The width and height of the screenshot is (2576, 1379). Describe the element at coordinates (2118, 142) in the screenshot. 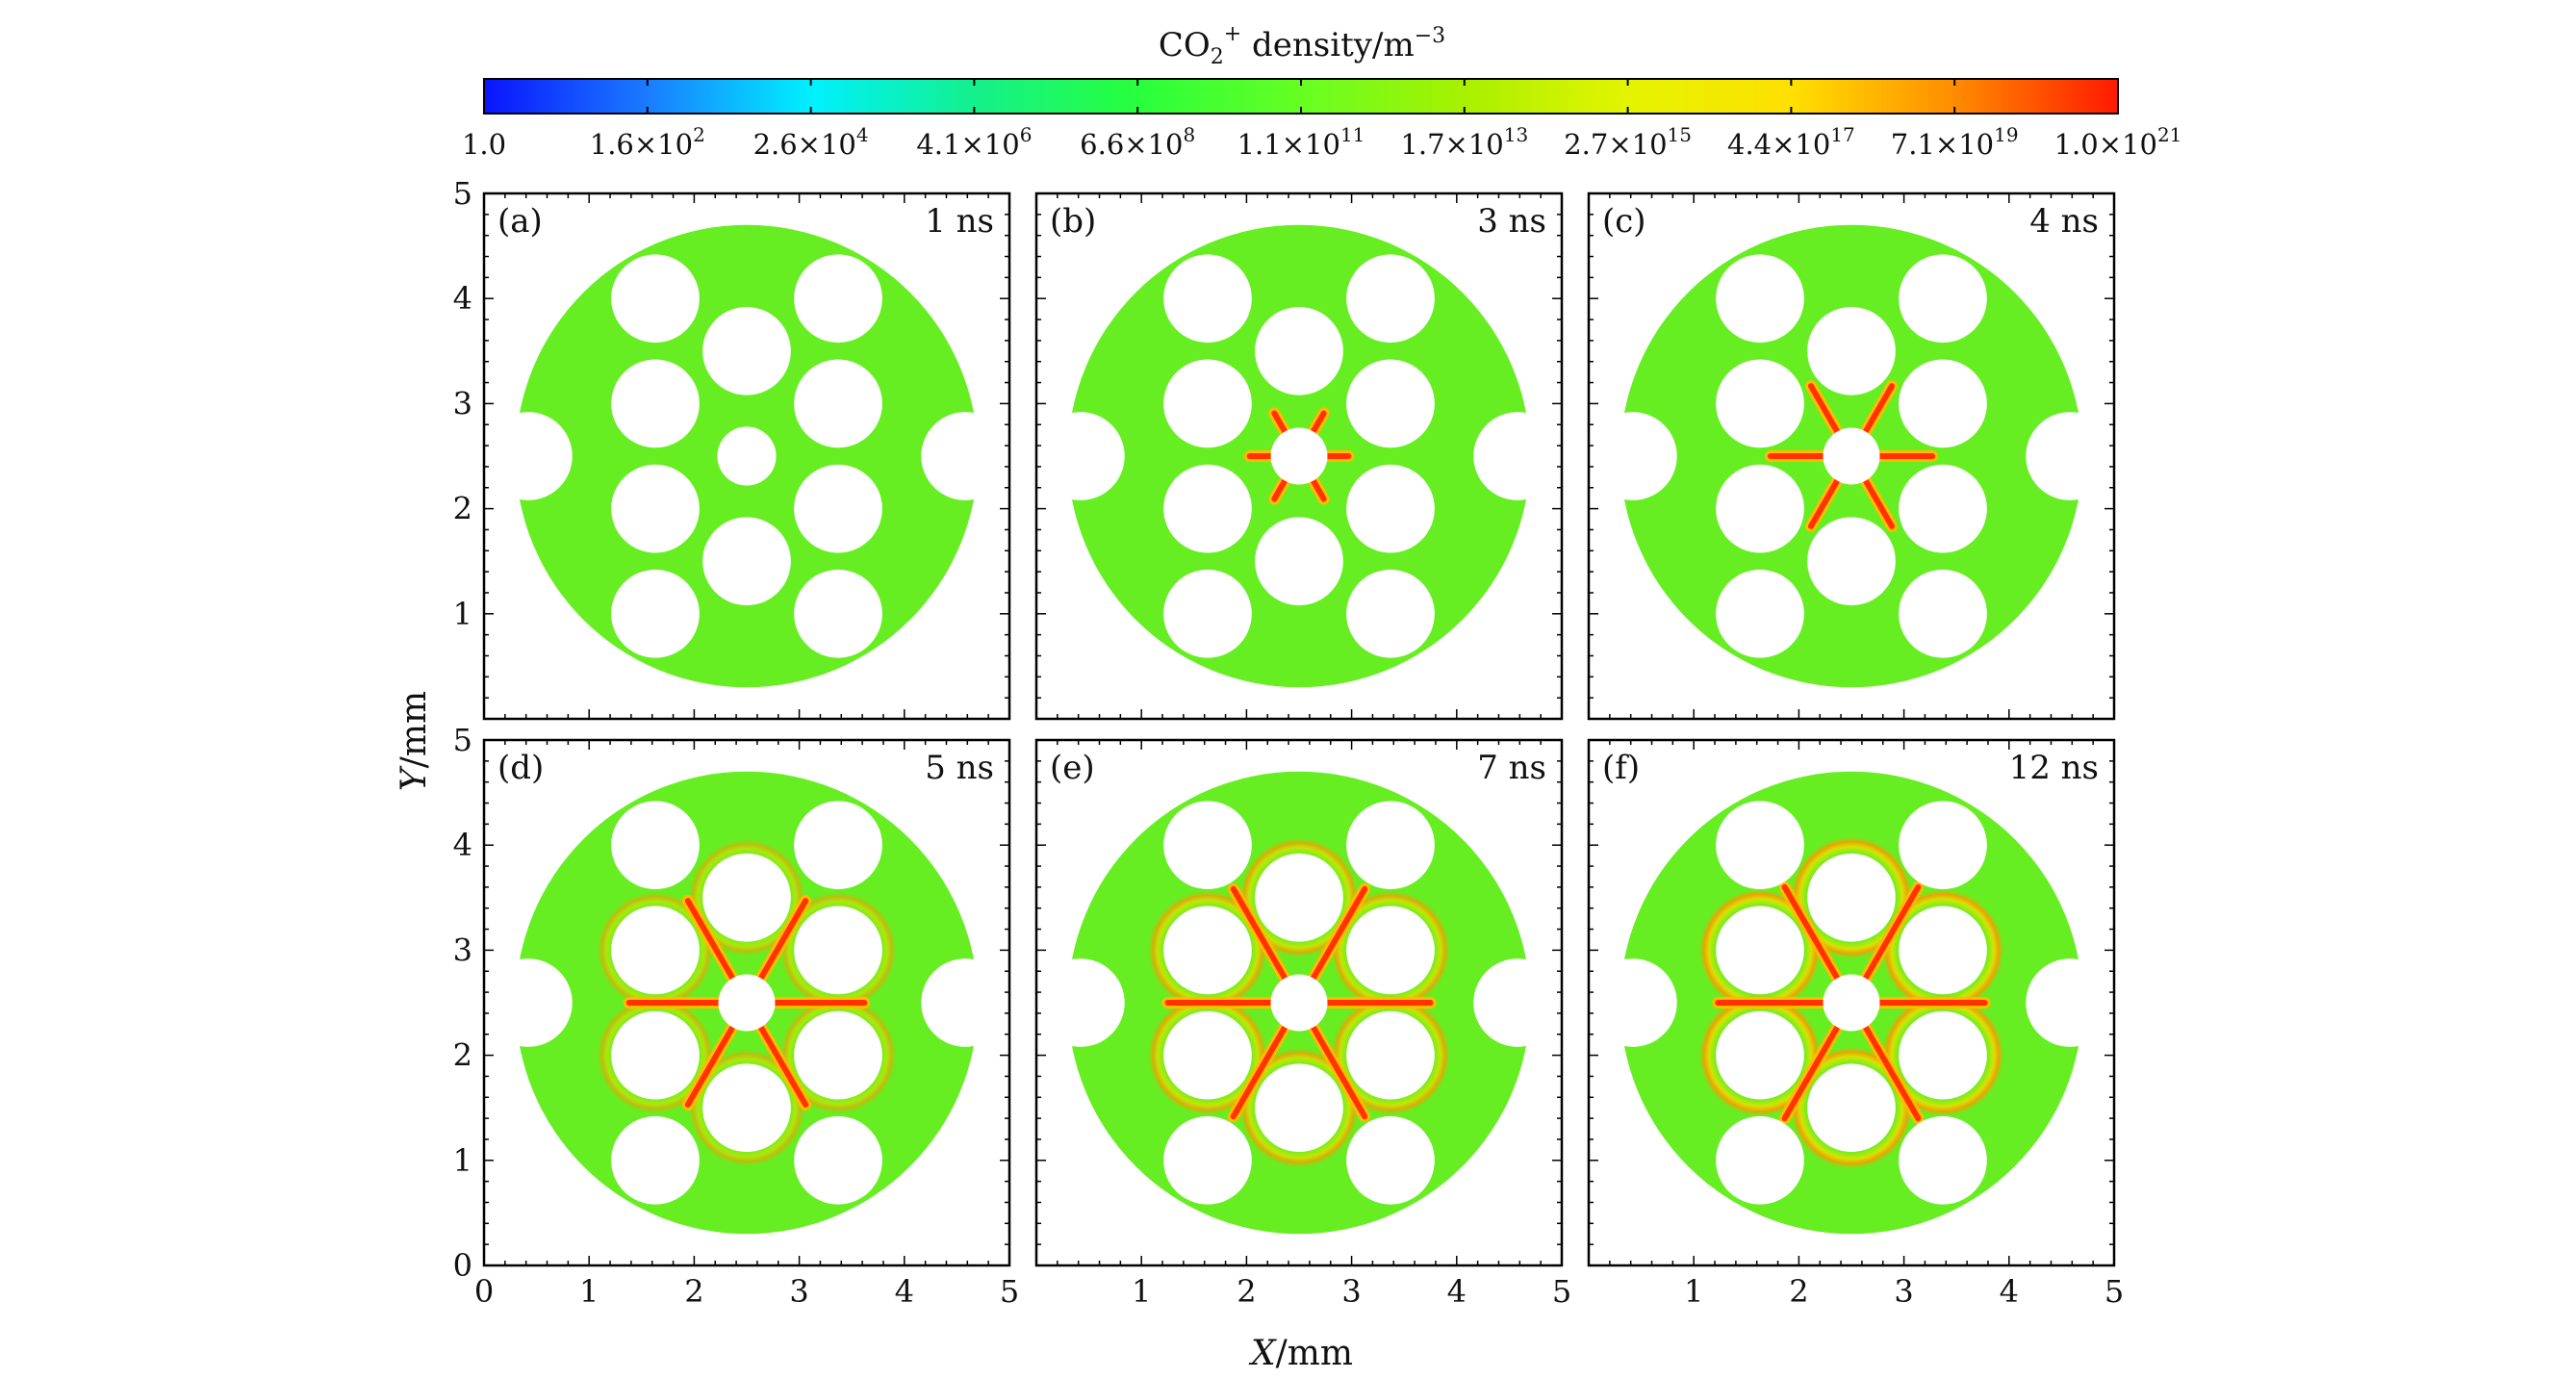

I see `colorbar-tick-label: 1.0×10²¹` at that location.